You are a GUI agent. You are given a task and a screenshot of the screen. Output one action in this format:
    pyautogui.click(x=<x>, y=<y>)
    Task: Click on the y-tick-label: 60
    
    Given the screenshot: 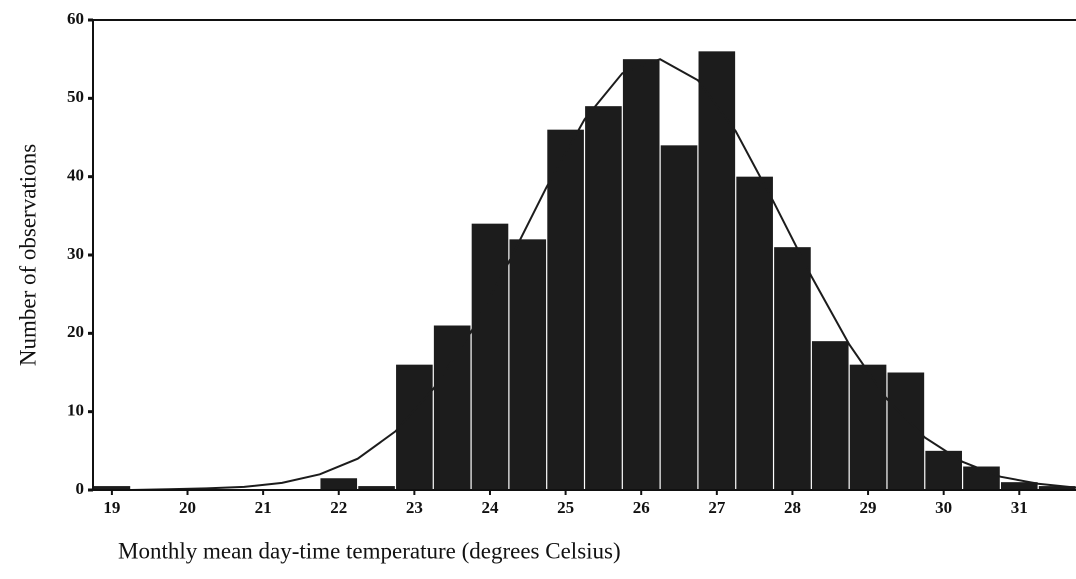 What is the action you would take?
    pyautogui.click(x=75, y=18)
    